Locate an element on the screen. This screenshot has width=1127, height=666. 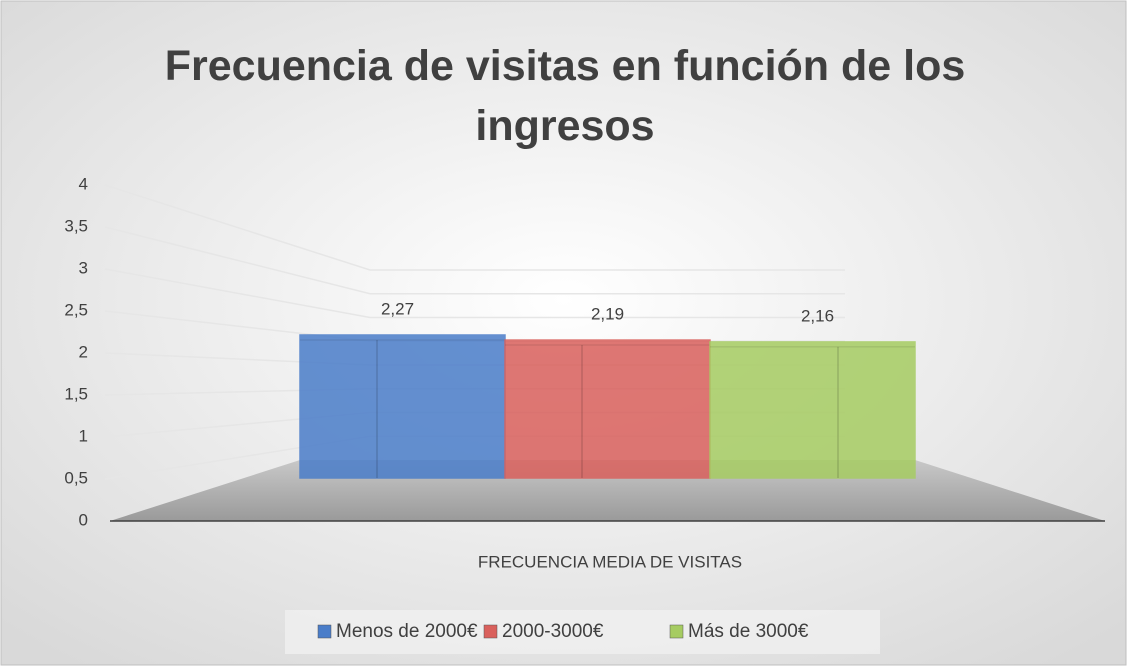
y-tick-label: 2 is located at coordinates (83, 351).